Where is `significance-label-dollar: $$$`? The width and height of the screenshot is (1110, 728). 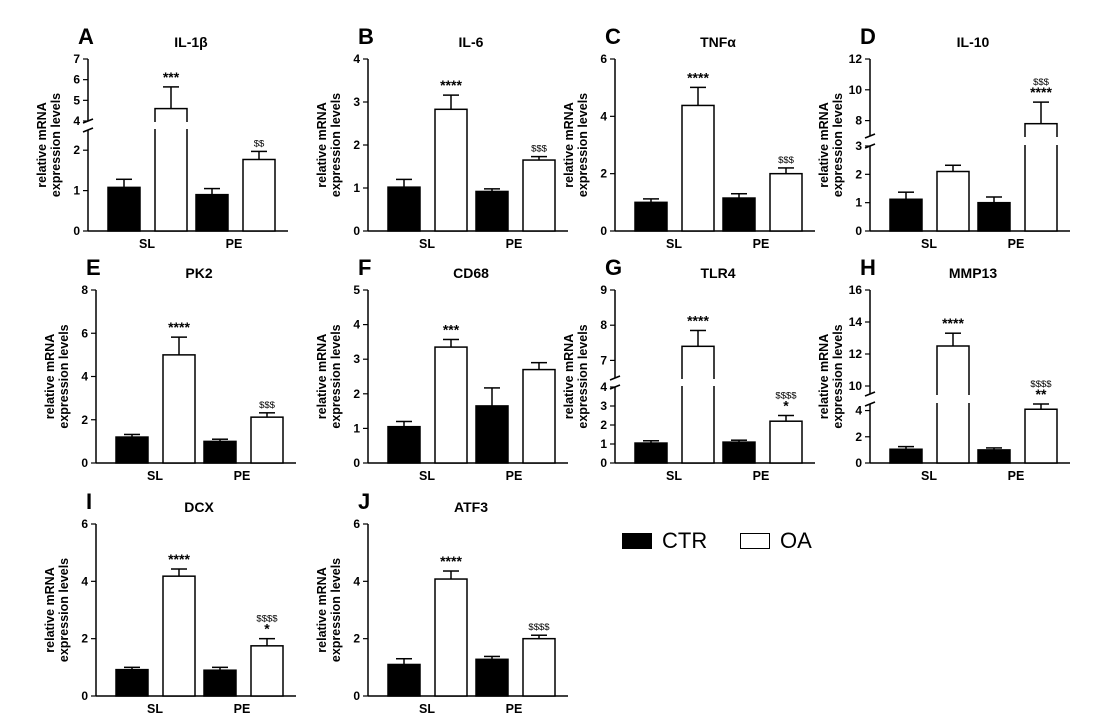
significance-label-dollar: $$$ is located at coordinates (786, 160).